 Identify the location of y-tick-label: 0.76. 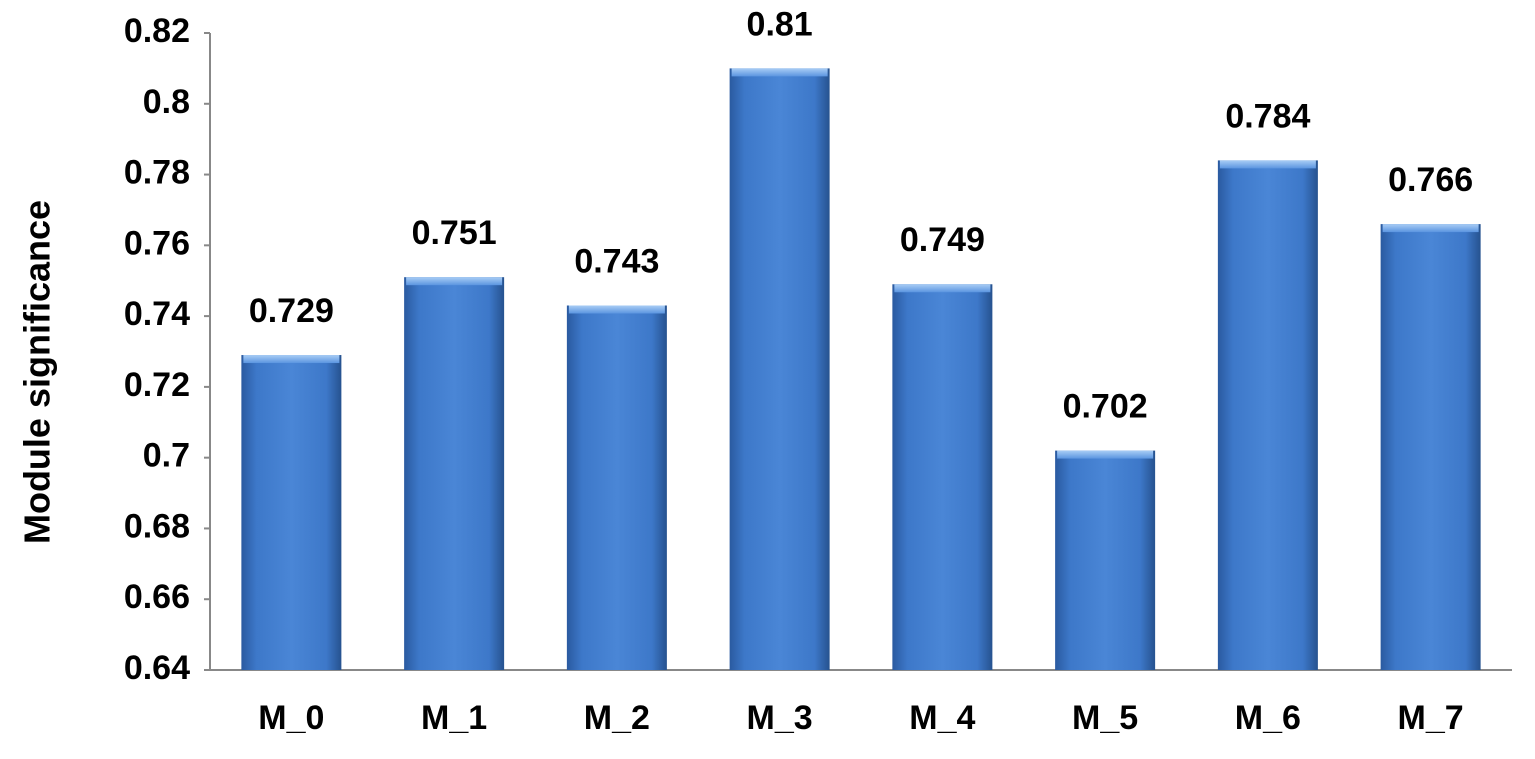
(157, 243).